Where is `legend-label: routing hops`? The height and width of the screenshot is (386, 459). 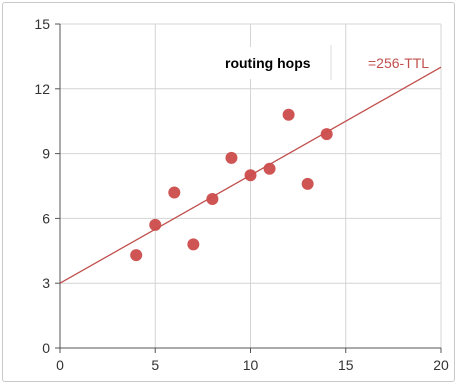 legend-label: routing hops is located at coordinates (268, 63).